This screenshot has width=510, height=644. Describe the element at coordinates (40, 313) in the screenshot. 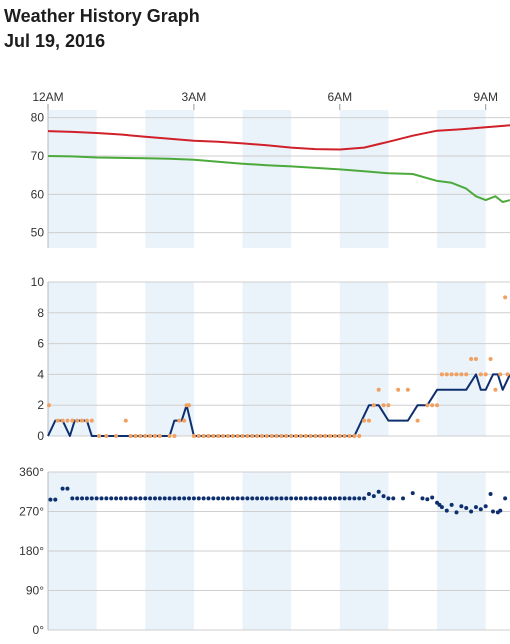

I see `y-tick-label: 8` at that location.